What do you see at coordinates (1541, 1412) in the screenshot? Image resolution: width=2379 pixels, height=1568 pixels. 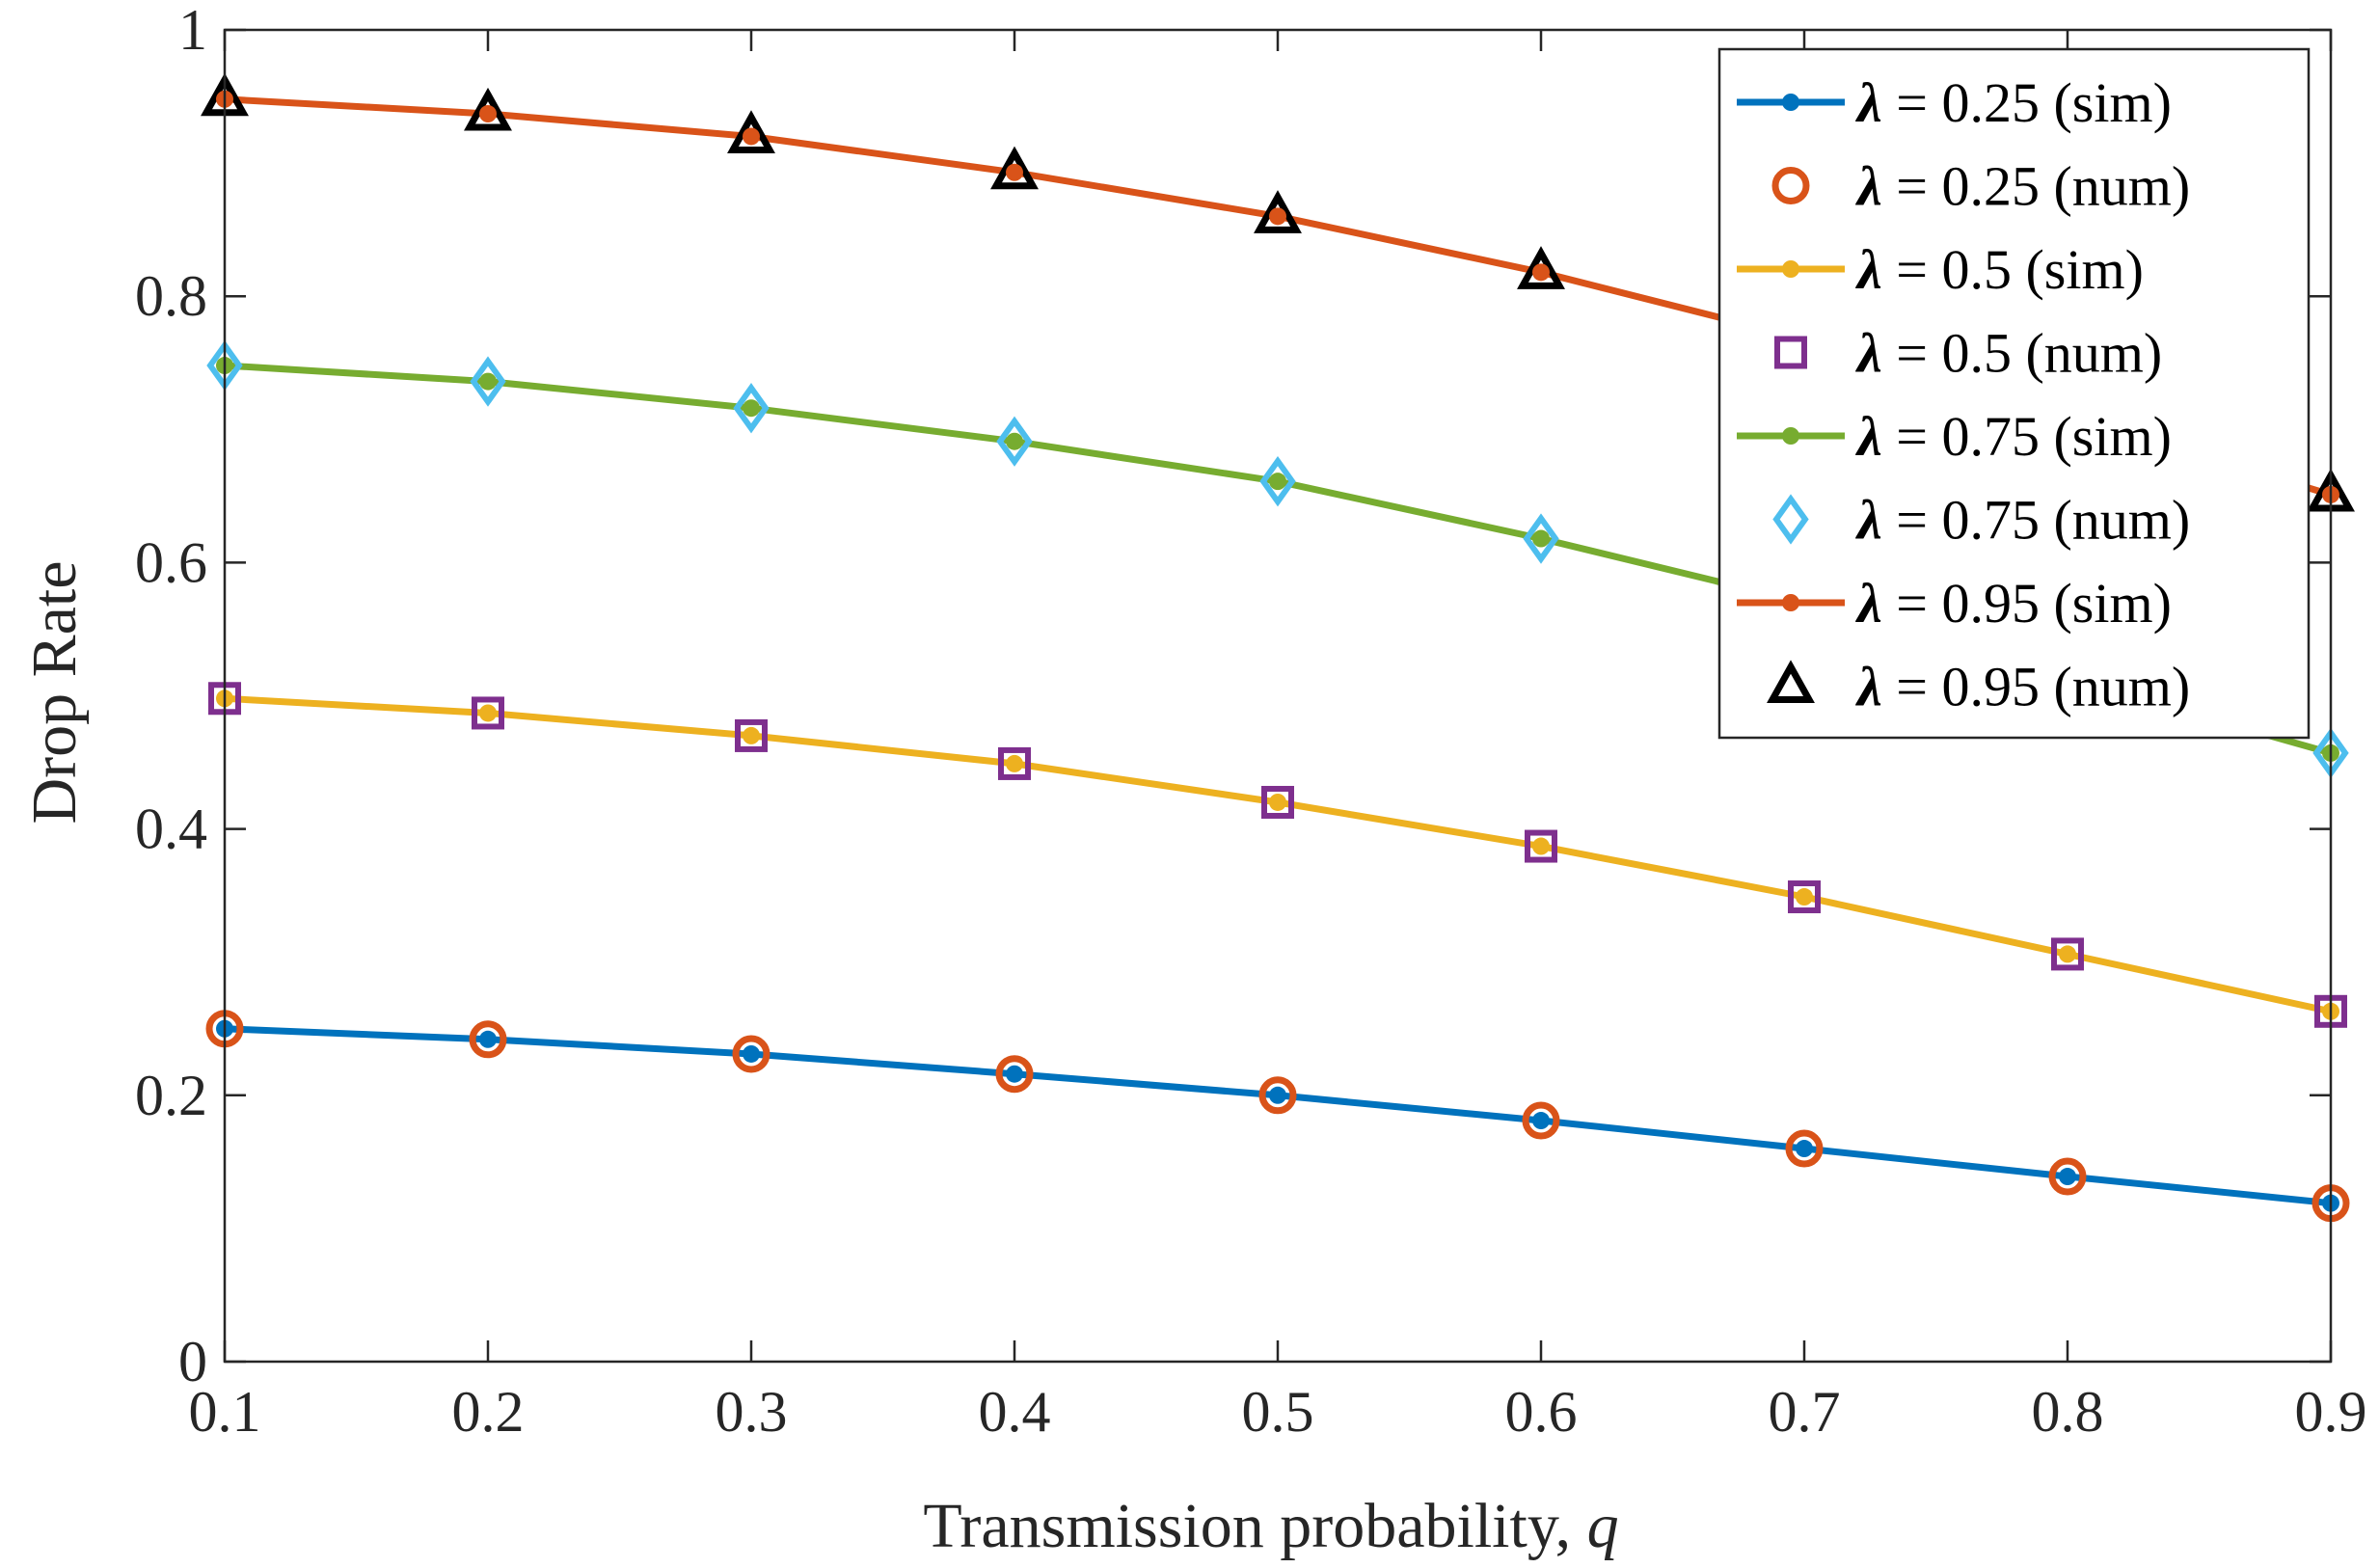 I see `x-tick-label: 0.6` at bounding box center [1541, 1412].